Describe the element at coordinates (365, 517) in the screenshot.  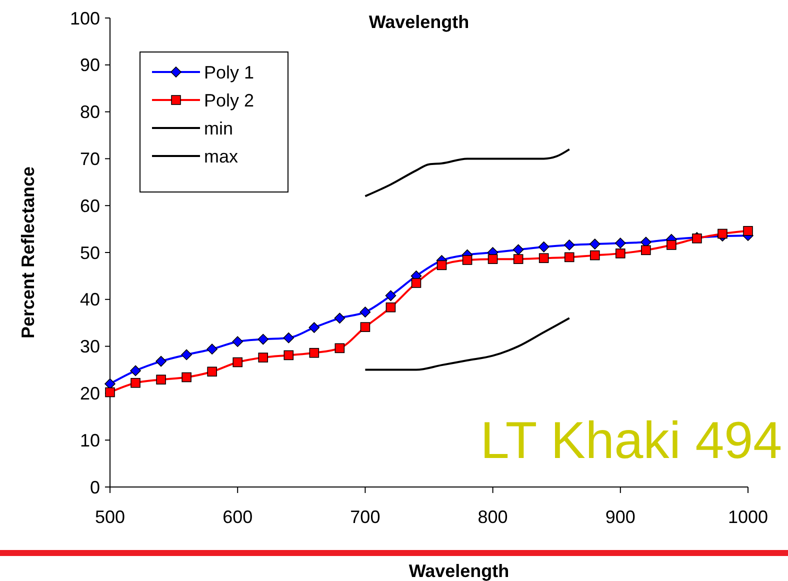
I see `x-tick-label: 700` at that location.